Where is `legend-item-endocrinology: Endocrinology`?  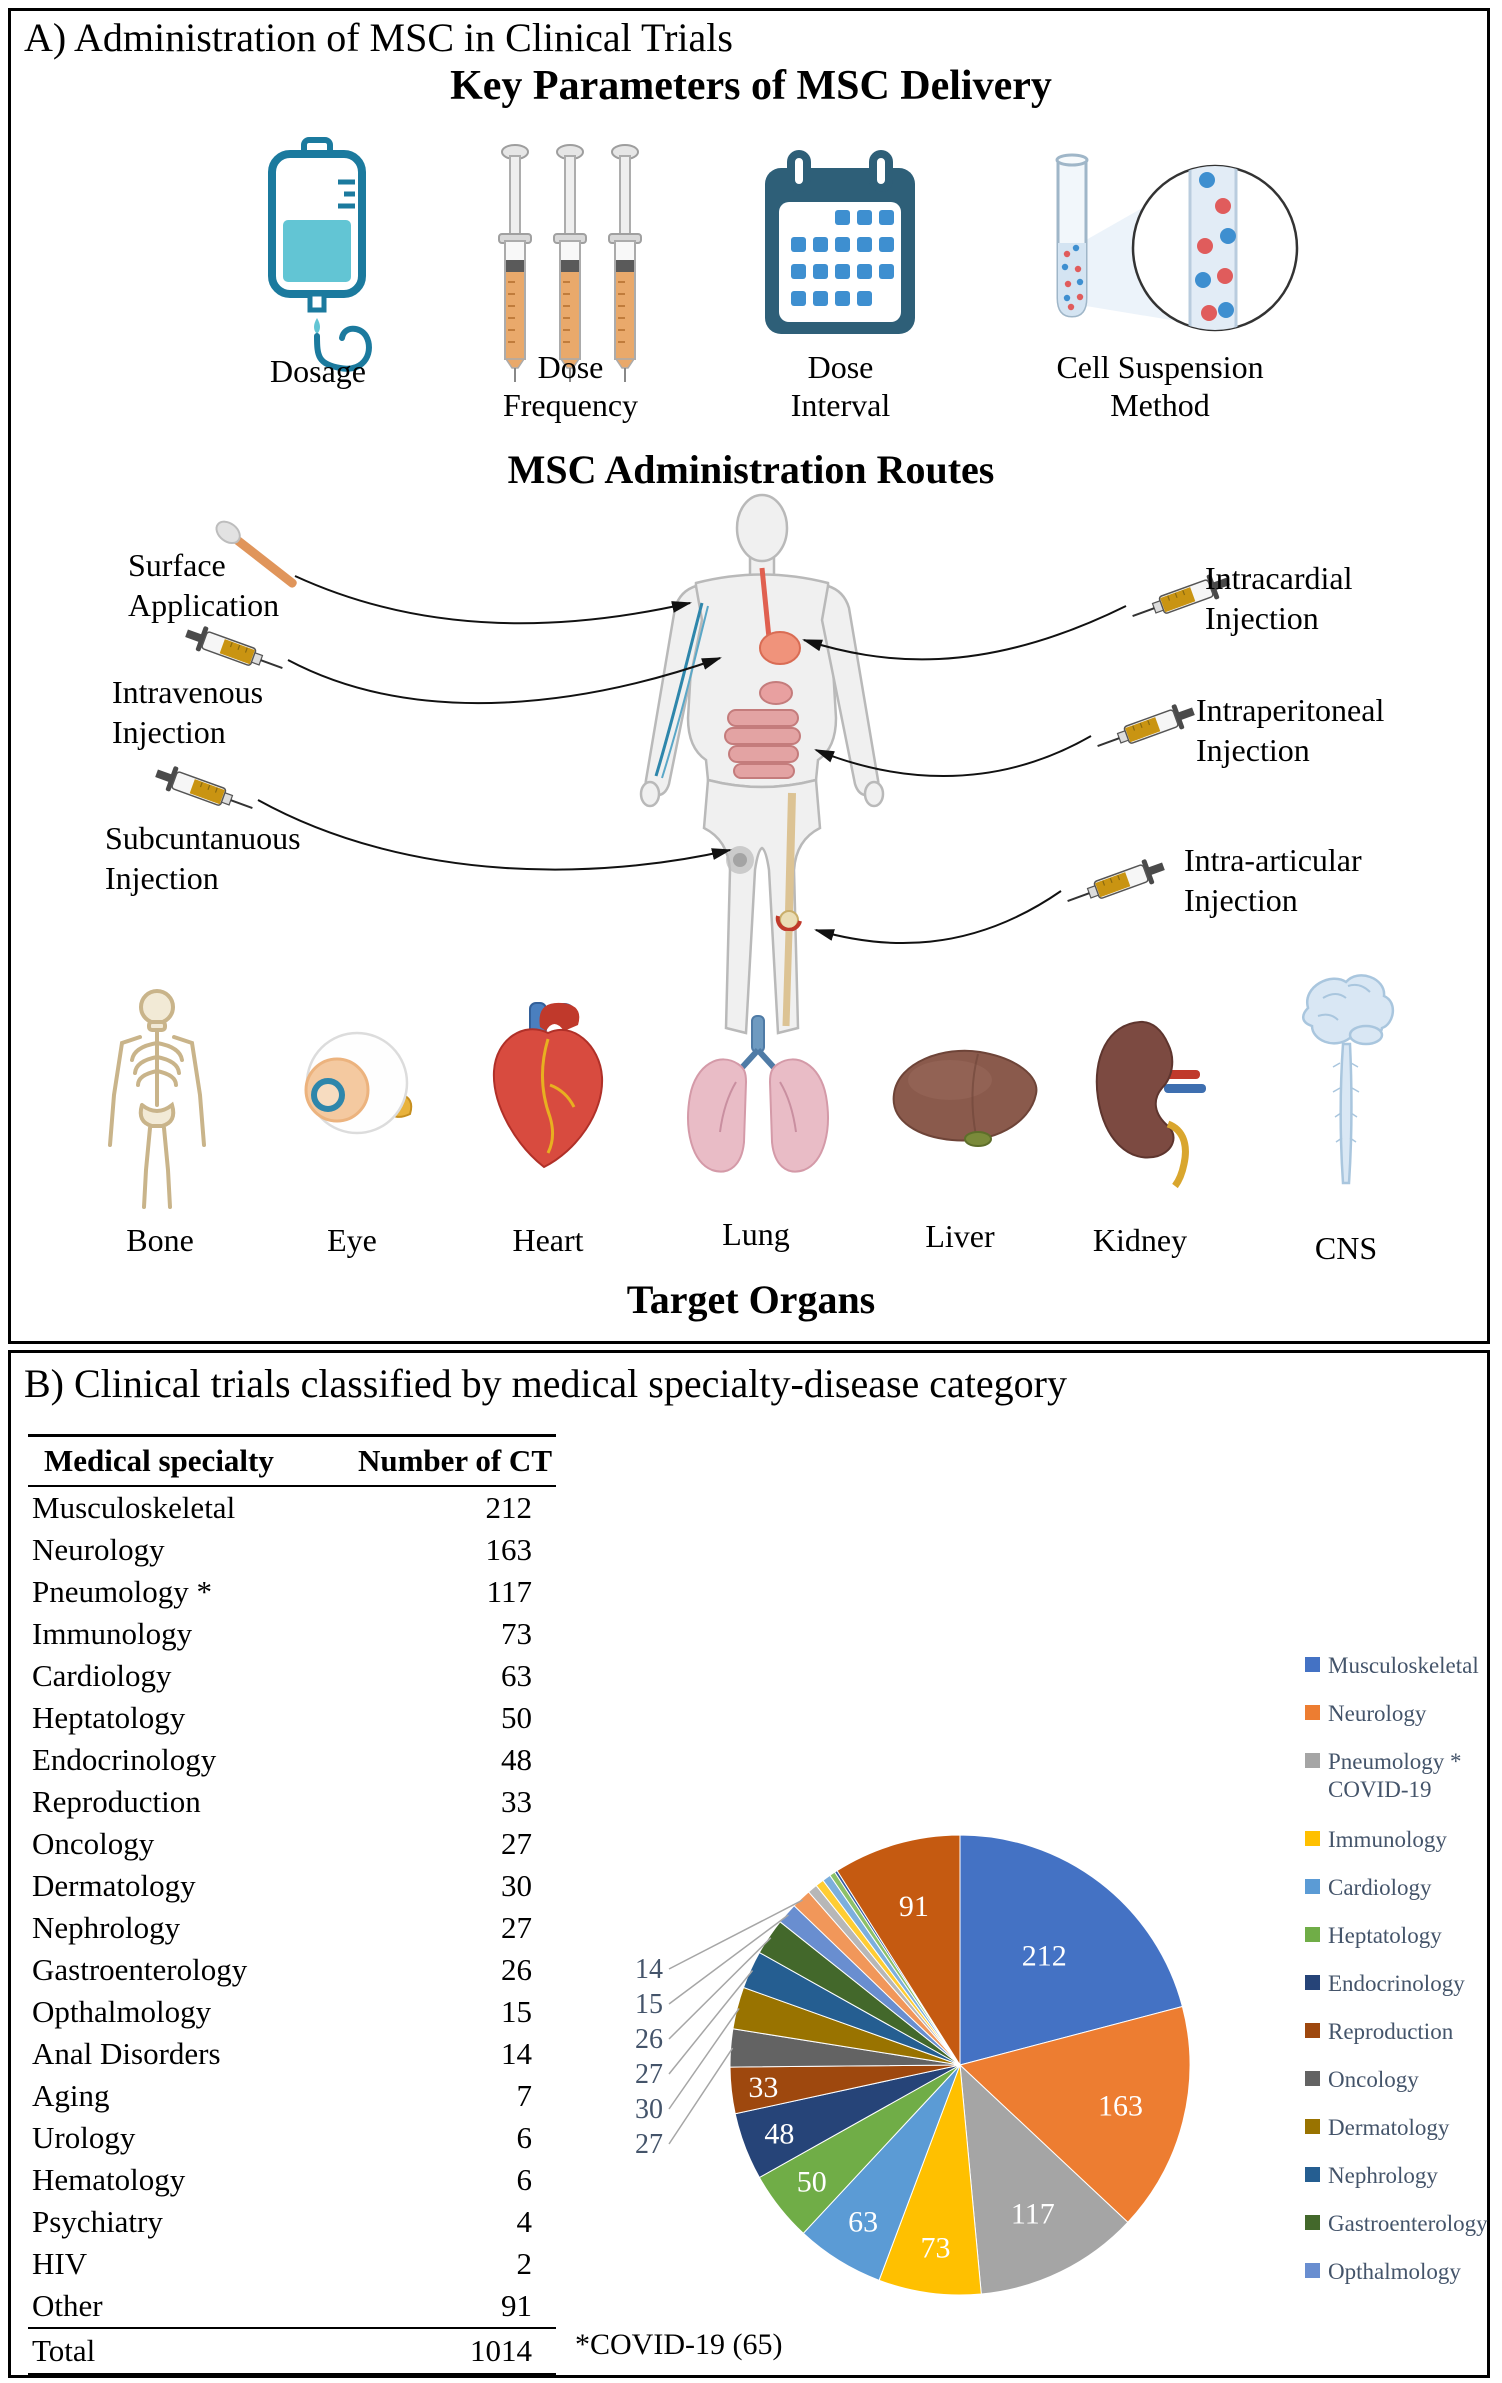
legend-item-endocrinology: Endocrinology is located at coordinates (1385, 1984).